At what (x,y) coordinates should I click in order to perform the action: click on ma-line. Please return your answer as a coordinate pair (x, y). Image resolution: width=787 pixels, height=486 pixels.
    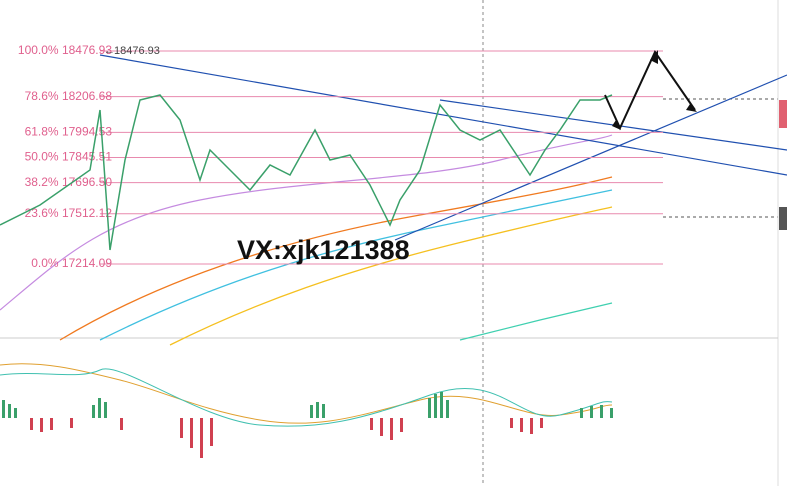
    Looking at the image, I should click on (536, 321).